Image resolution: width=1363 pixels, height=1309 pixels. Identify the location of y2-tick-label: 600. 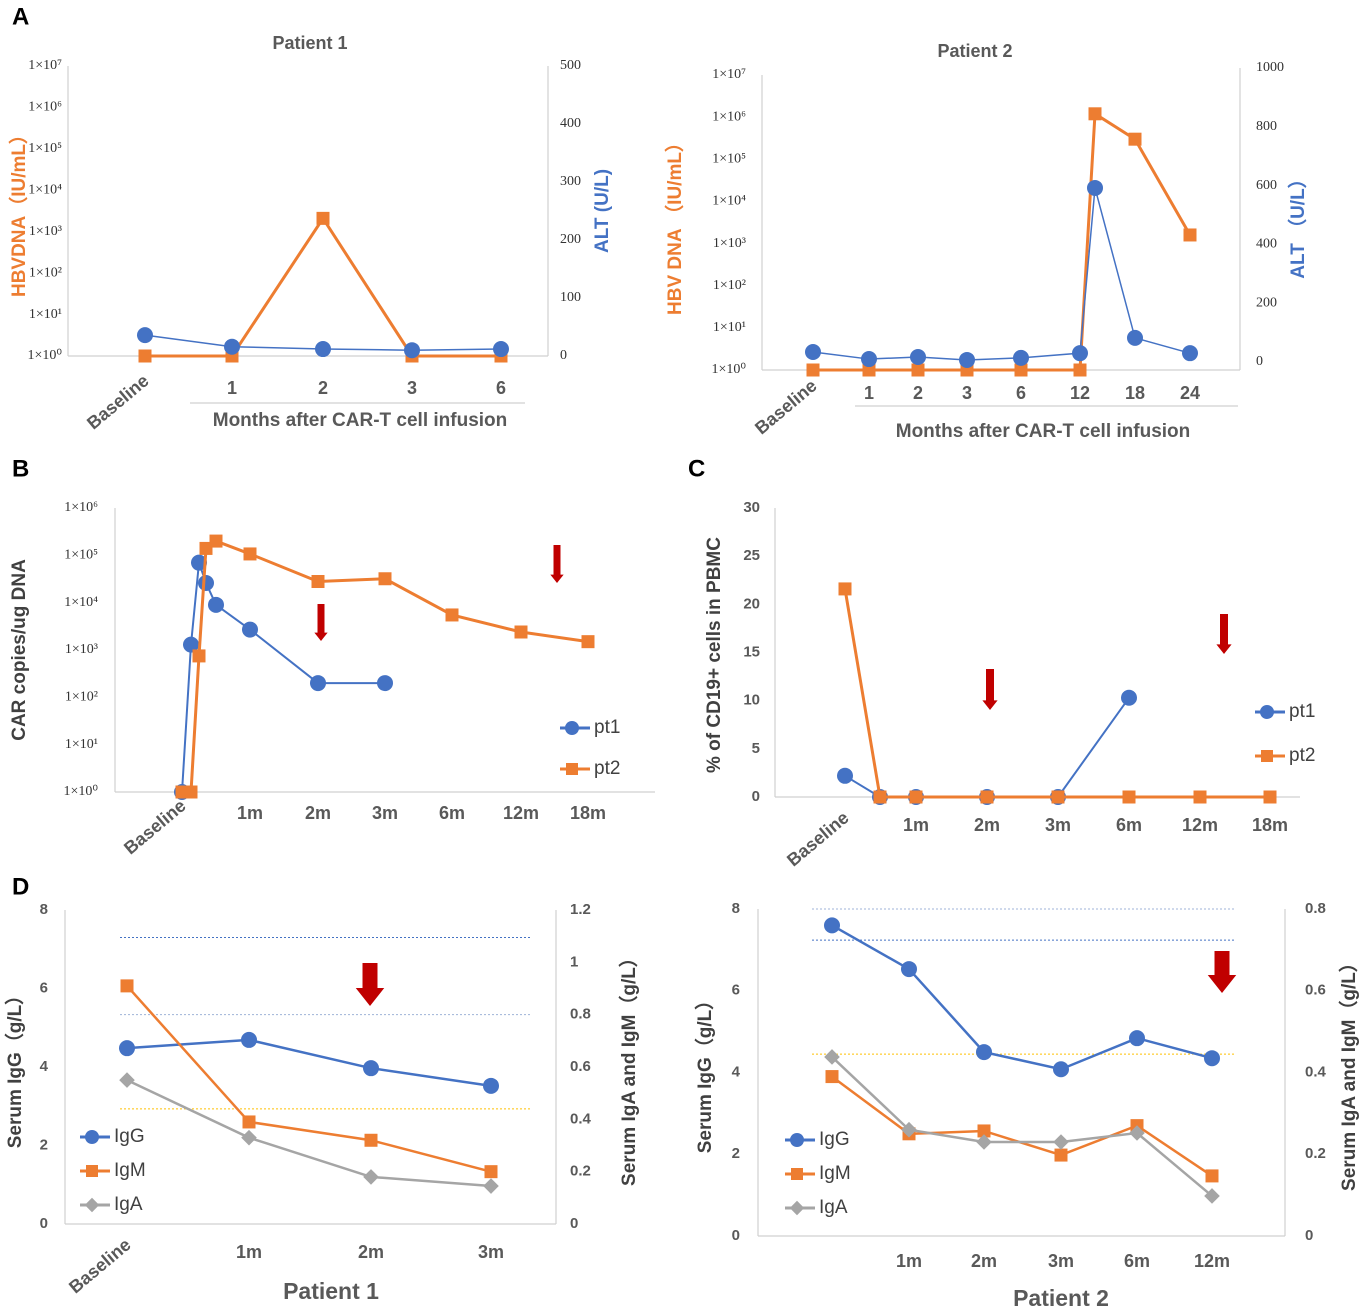
(1266, 185).